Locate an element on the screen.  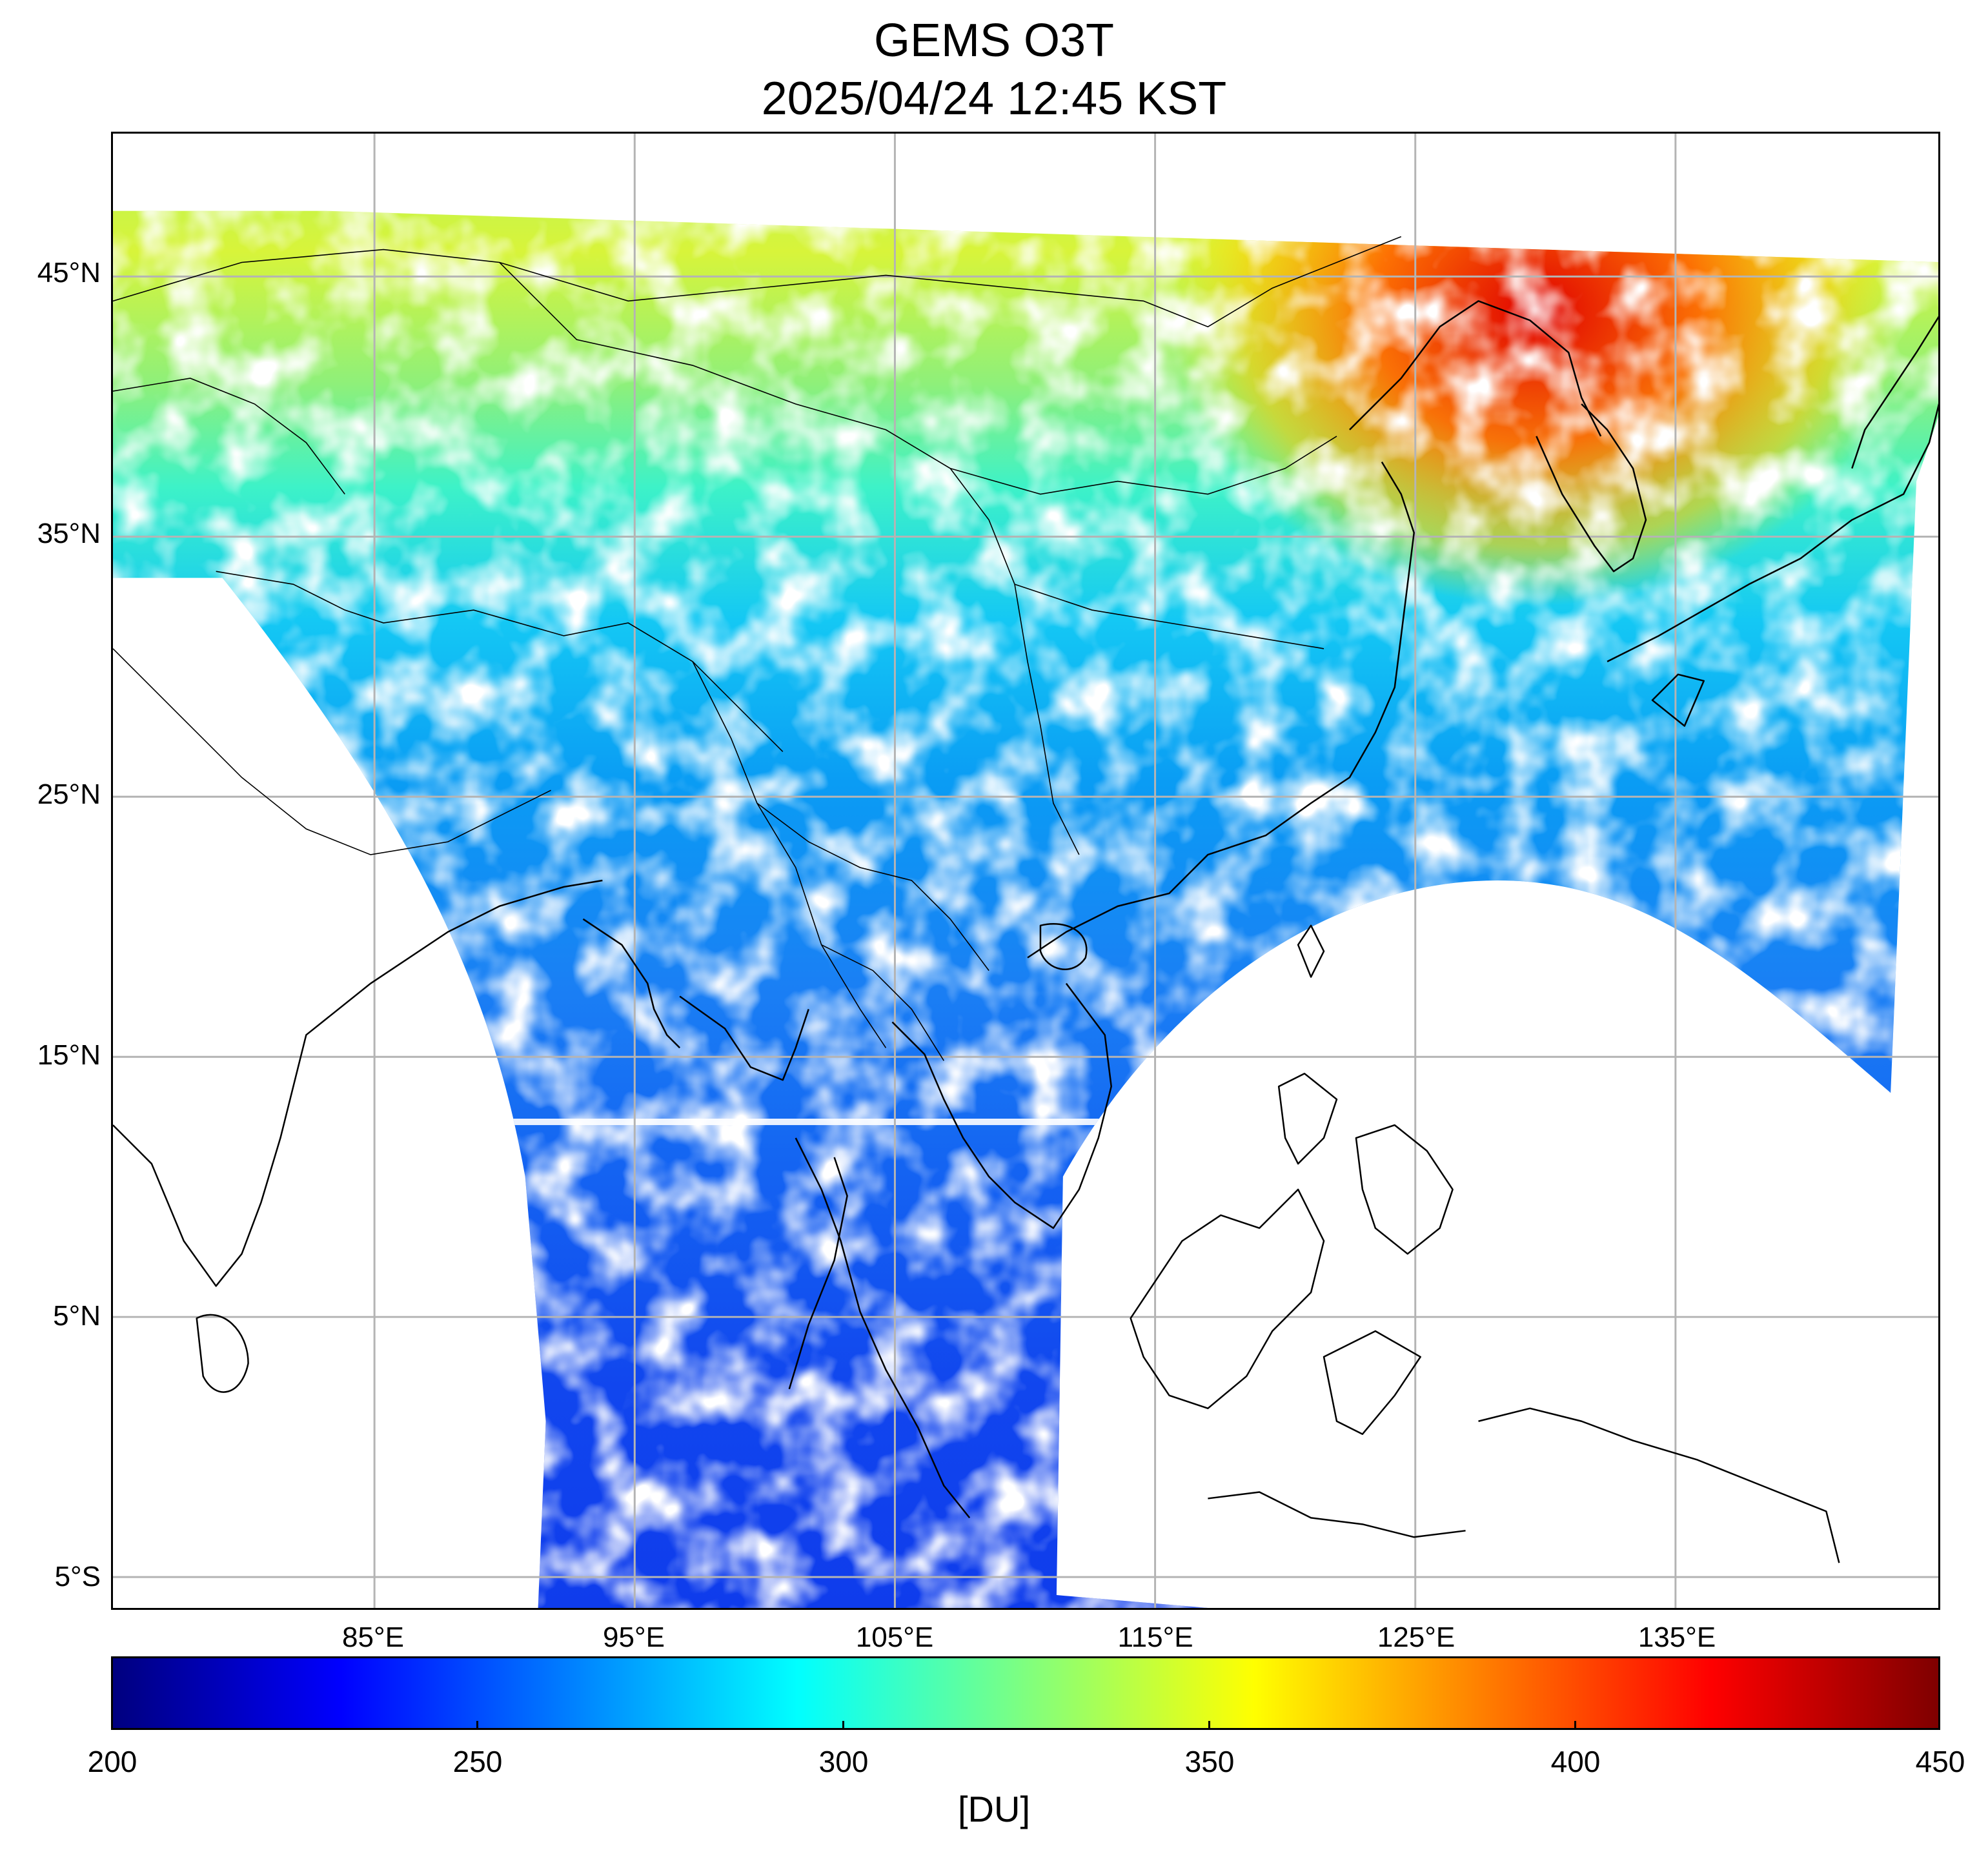
colorbar-tick-450: 450 is located at coordinates (1940, 1761).